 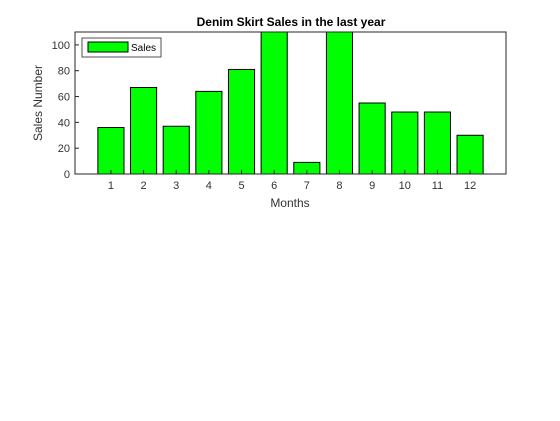 I want to click on chart-title: Denim Skirt Sales in the last year, so click(x=291, y=22).